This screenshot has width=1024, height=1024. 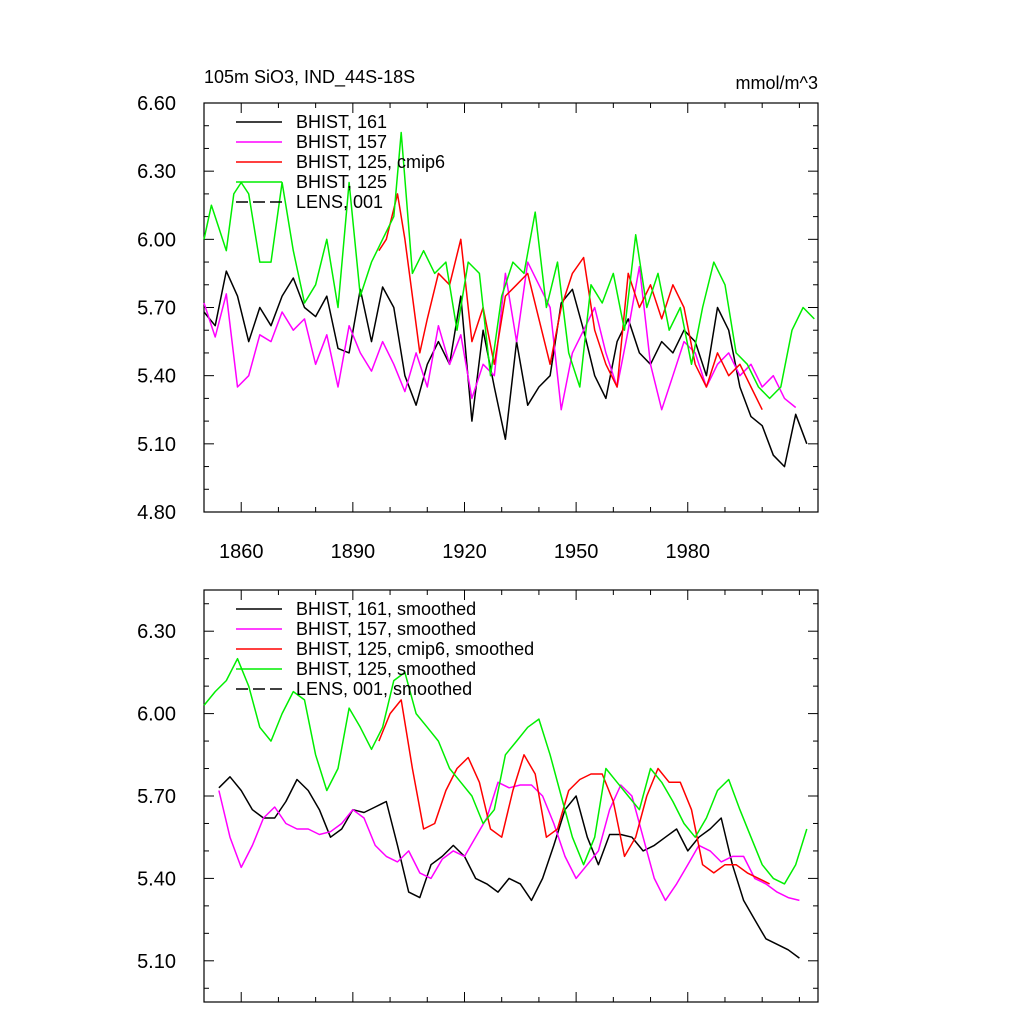 I want to click on legend-label: BHIST, 125, cmip6, so click(x=370, y=162).